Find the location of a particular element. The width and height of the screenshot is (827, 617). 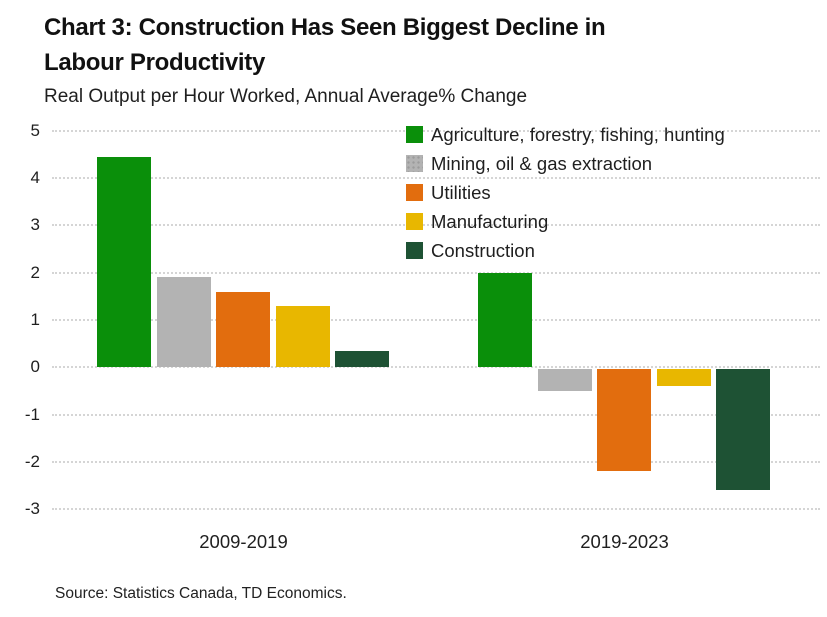

legend-item: Mining, oil & gas extraction is located at coordinates (565, 163).